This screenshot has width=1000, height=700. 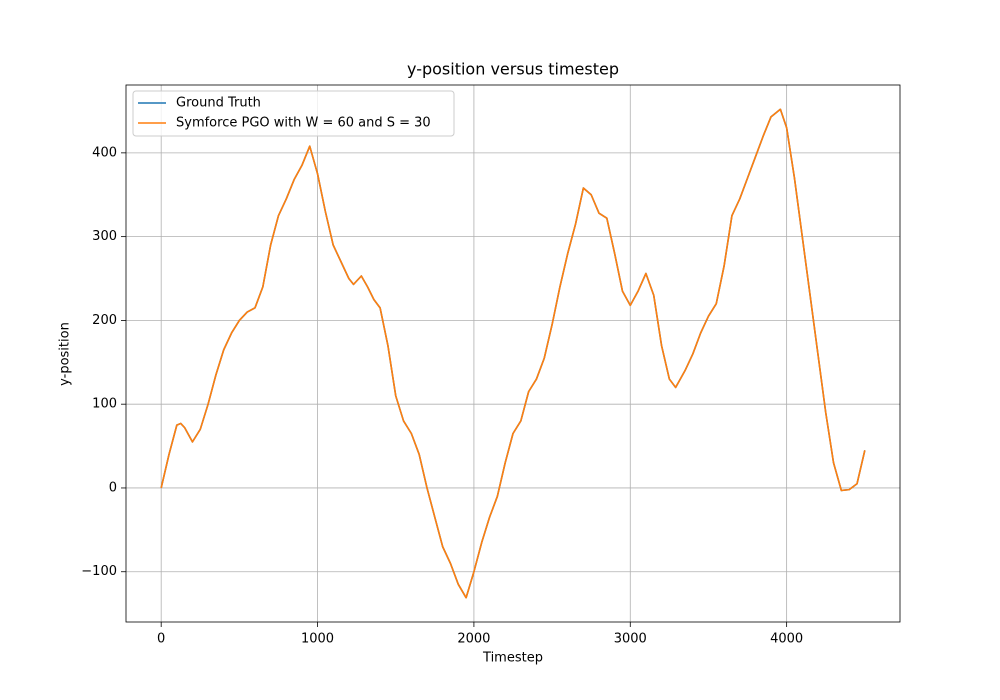 I want to click on y-axis-label: y-position, so click(x=65, y=354).